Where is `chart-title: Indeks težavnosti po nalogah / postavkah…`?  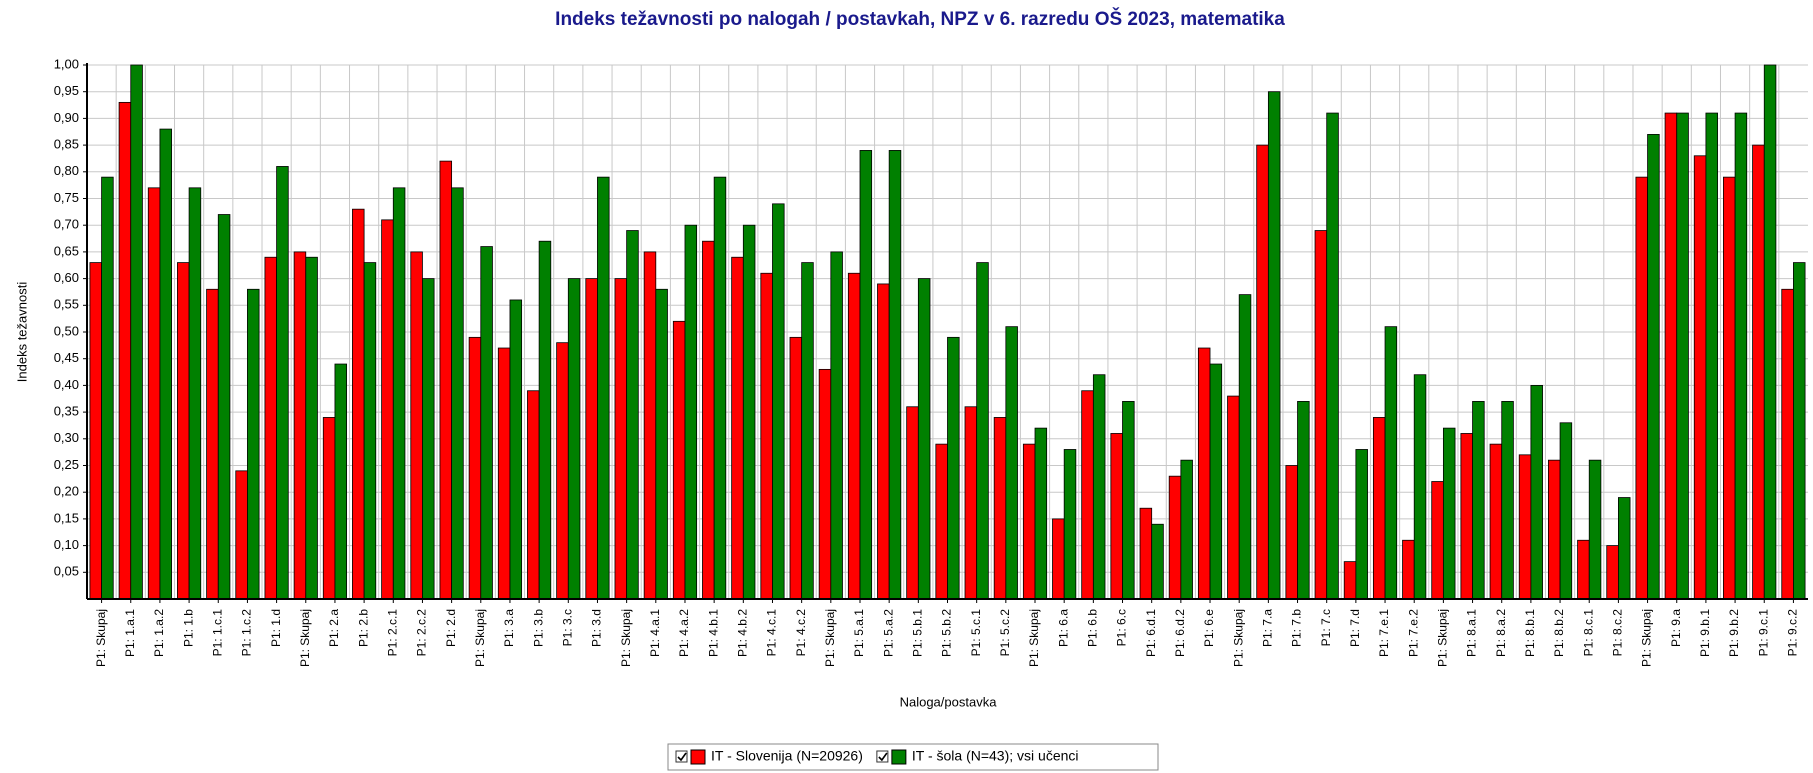
chart-title: Indeks težavnosti po nalogah / postavkah… is located at coordinates (920, 19).